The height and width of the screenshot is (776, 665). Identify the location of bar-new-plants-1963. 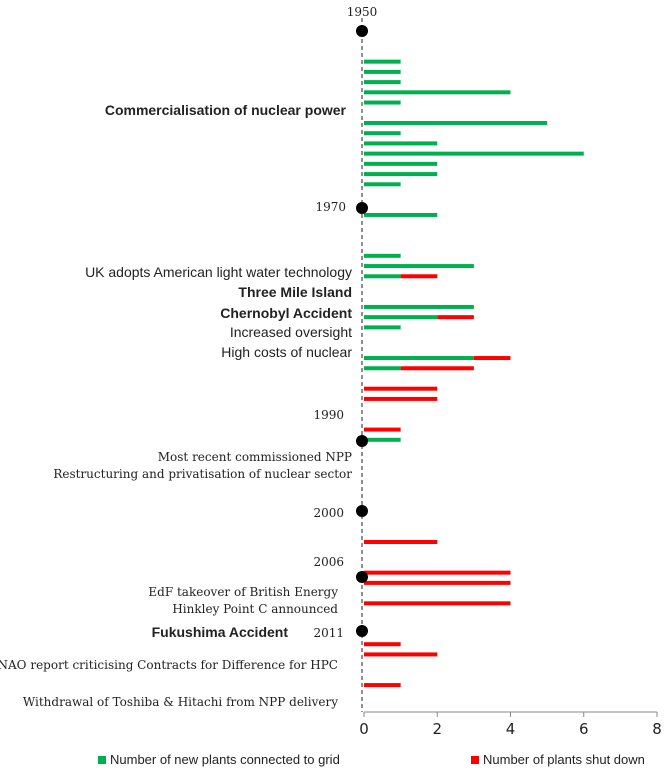
(401, 163).